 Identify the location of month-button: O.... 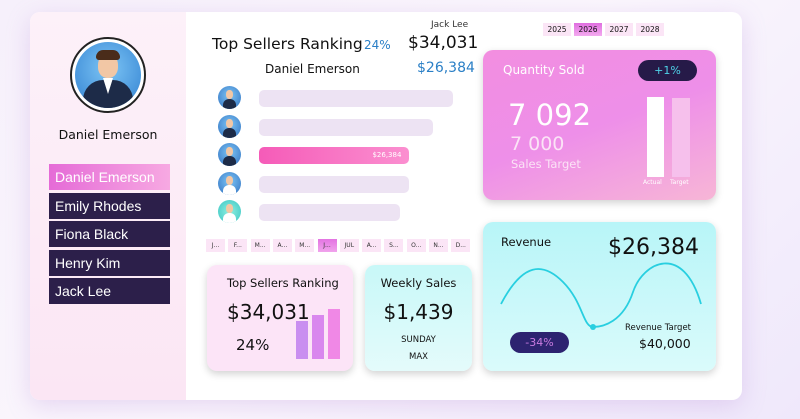
(416, 245).